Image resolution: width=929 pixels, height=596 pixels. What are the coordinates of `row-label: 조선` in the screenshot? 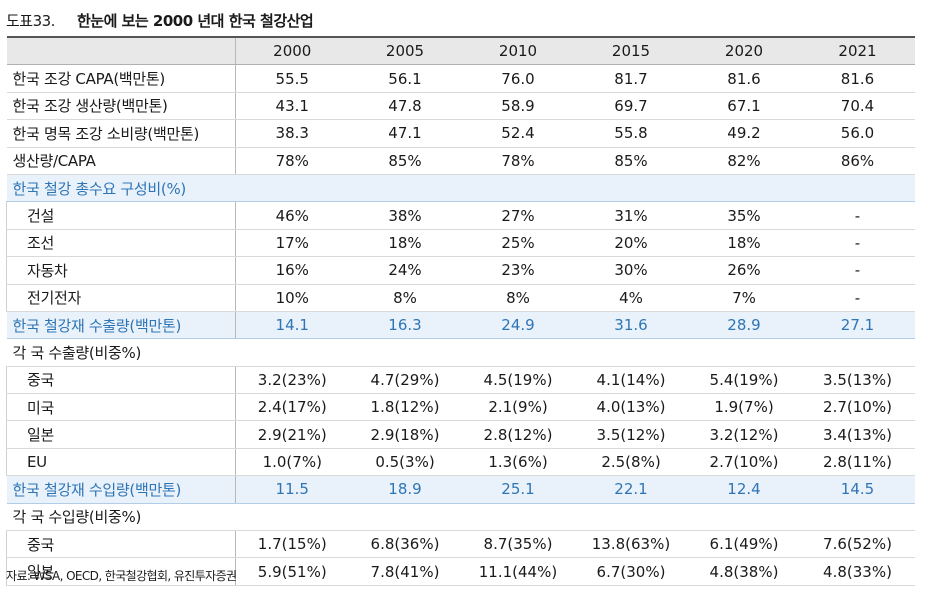 It's located at (121, 243).